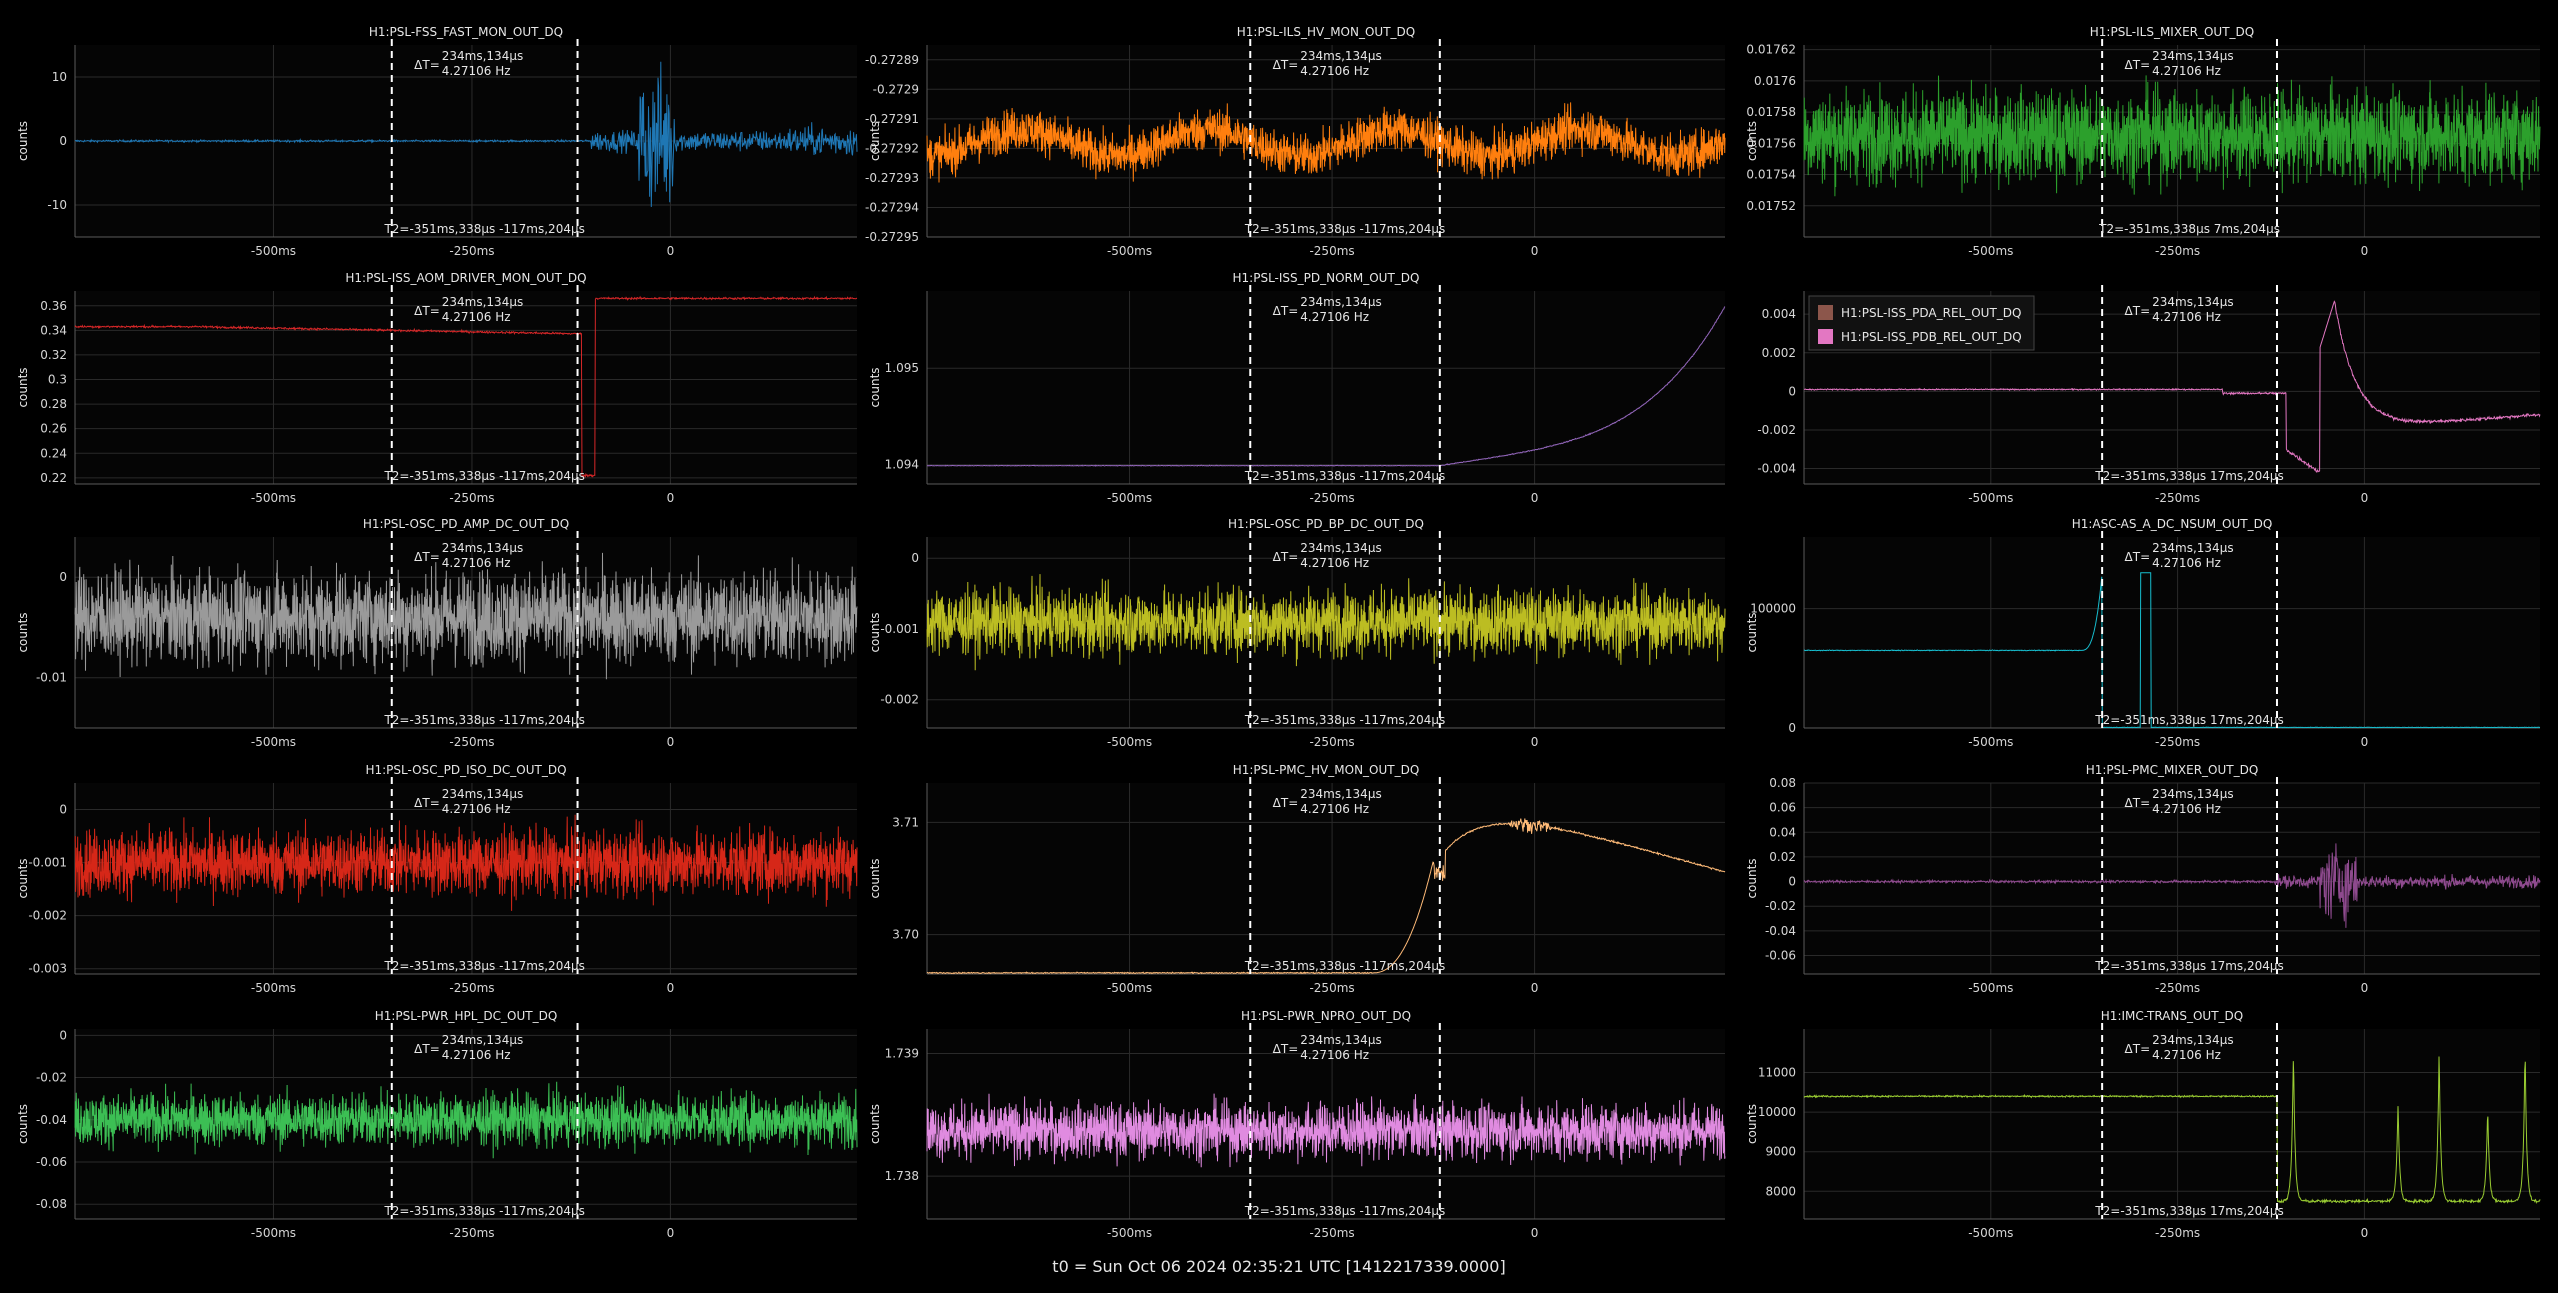 This screenshot has height=1293, width=2558. What do you see at coordinates (902, 1054) in the screenshot?
I see `y-tick-label: 1.739` at bounding box center [902, 1054].